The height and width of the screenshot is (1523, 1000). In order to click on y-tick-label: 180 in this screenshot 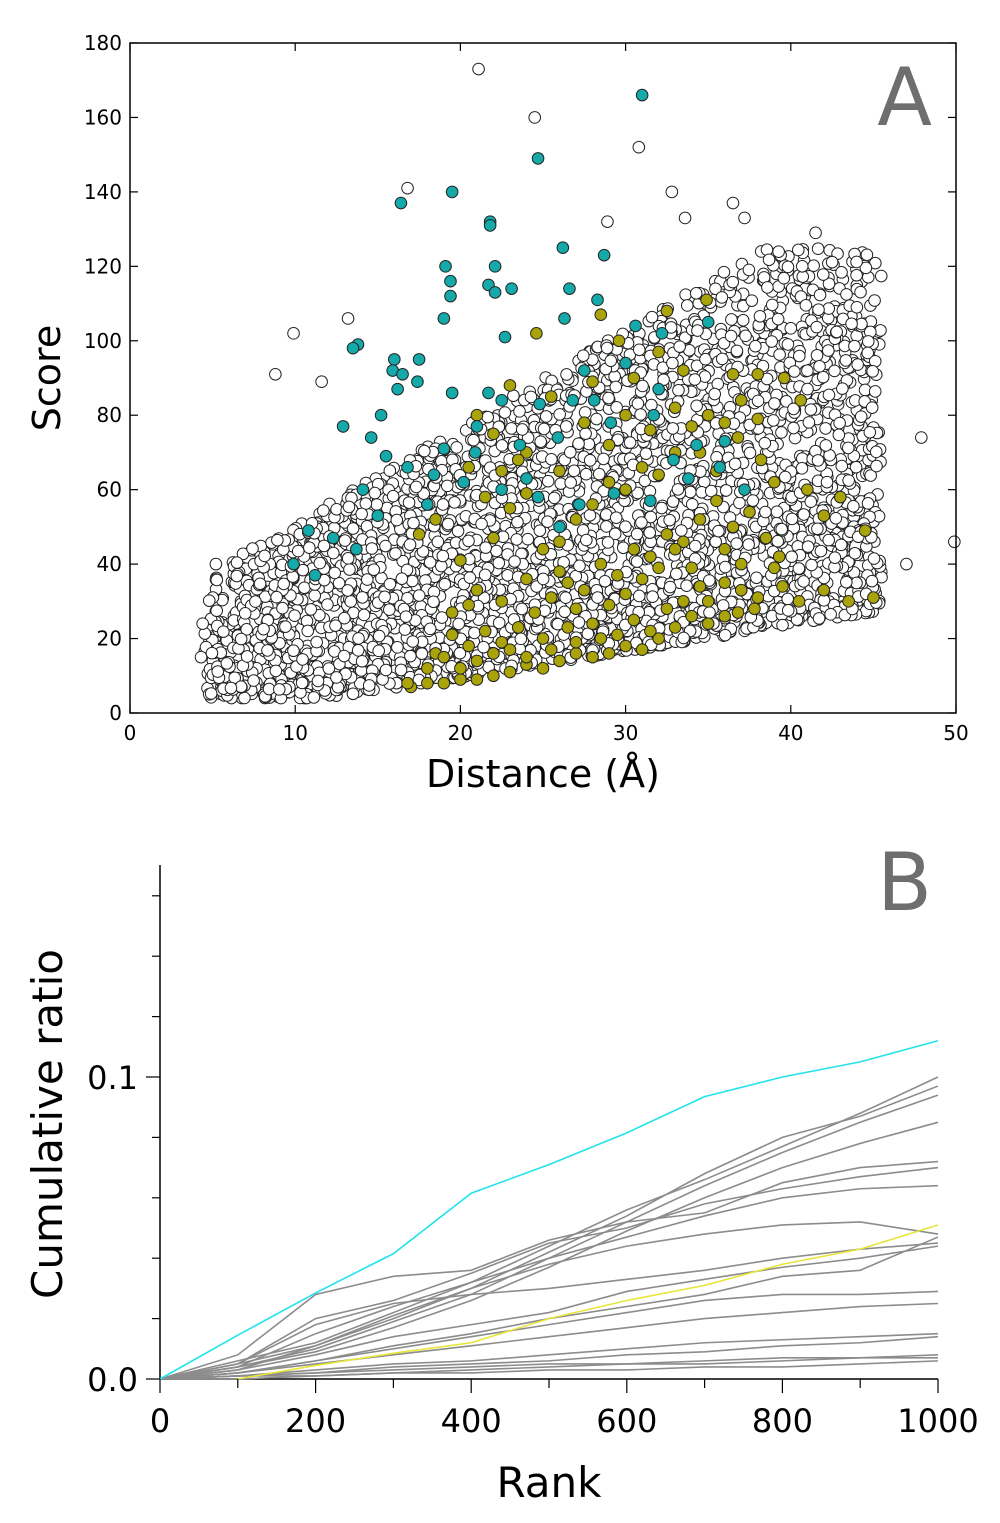, I will do `click(103, 43)`.